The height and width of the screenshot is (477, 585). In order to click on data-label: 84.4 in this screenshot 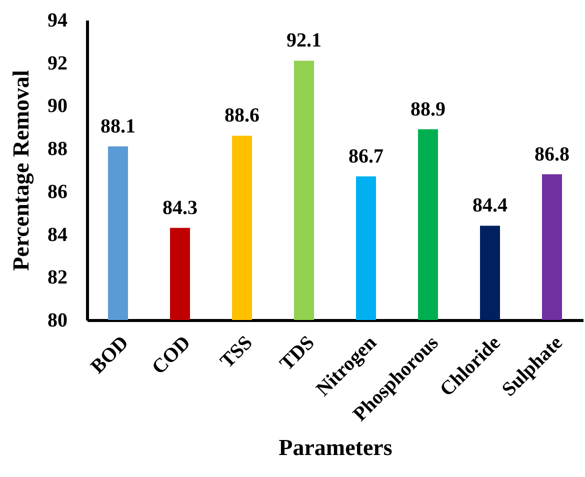, I will do `click(490, 205)`.